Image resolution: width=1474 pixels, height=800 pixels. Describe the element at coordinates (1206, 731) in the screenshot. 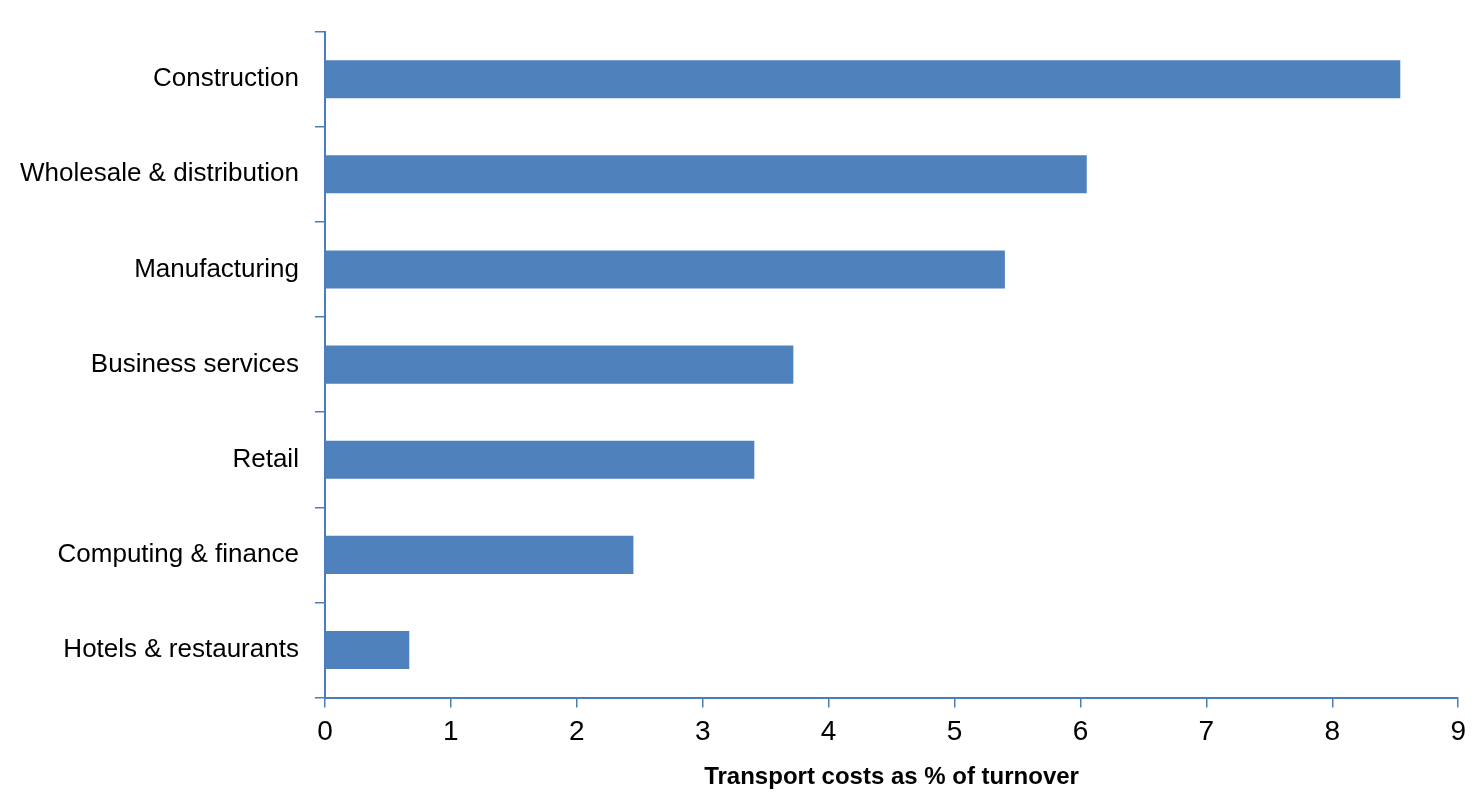

I see `x-tick-label: 7` at that location.